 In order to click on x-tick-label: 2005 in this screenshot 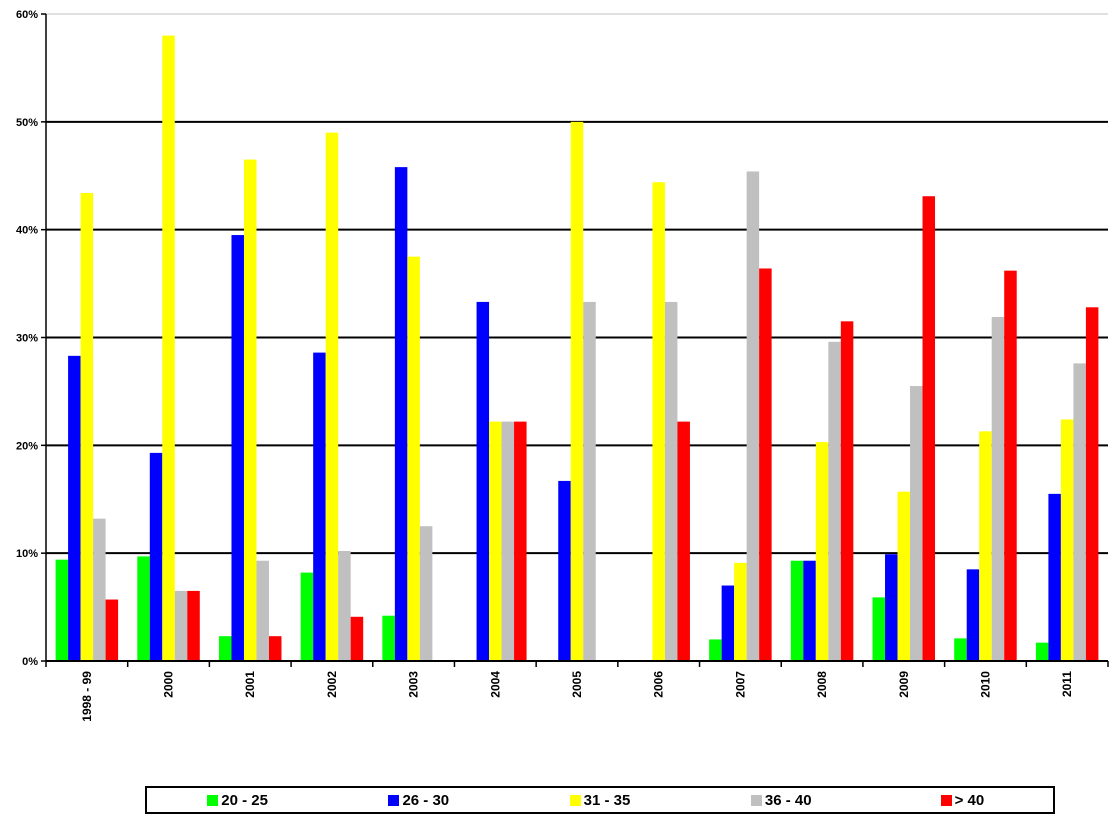, I will do `click(577, 684)`.